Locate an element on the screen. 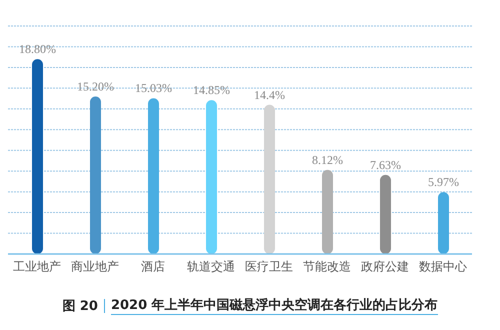  text: 2020 年上半年中国磁悬浮中央空调在各行业的占比分布 is located at coordinates (274, 305).